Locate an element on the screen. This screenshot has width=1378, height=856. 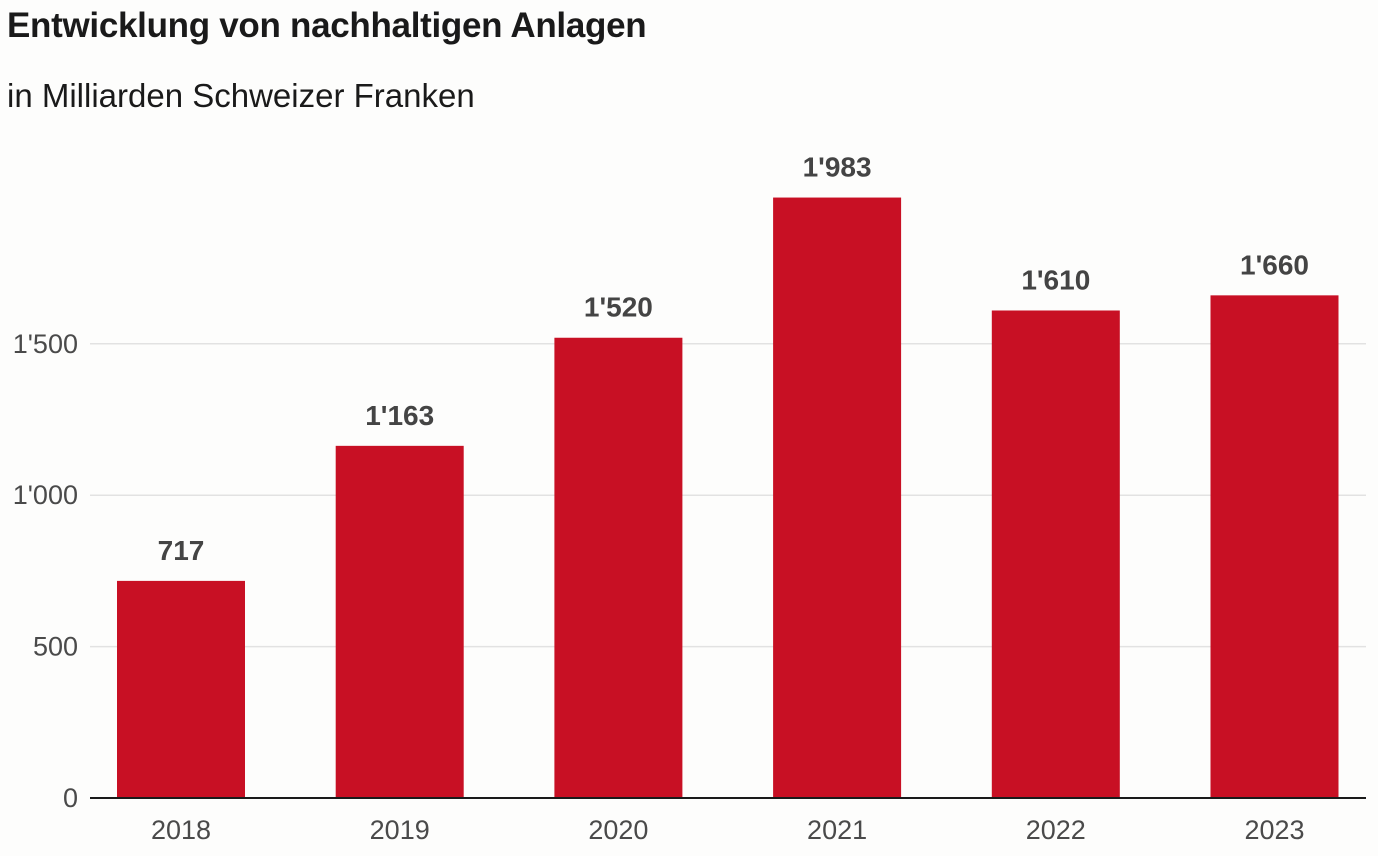
x-tick-label: 2022 is located at coordinates (1056, 830).